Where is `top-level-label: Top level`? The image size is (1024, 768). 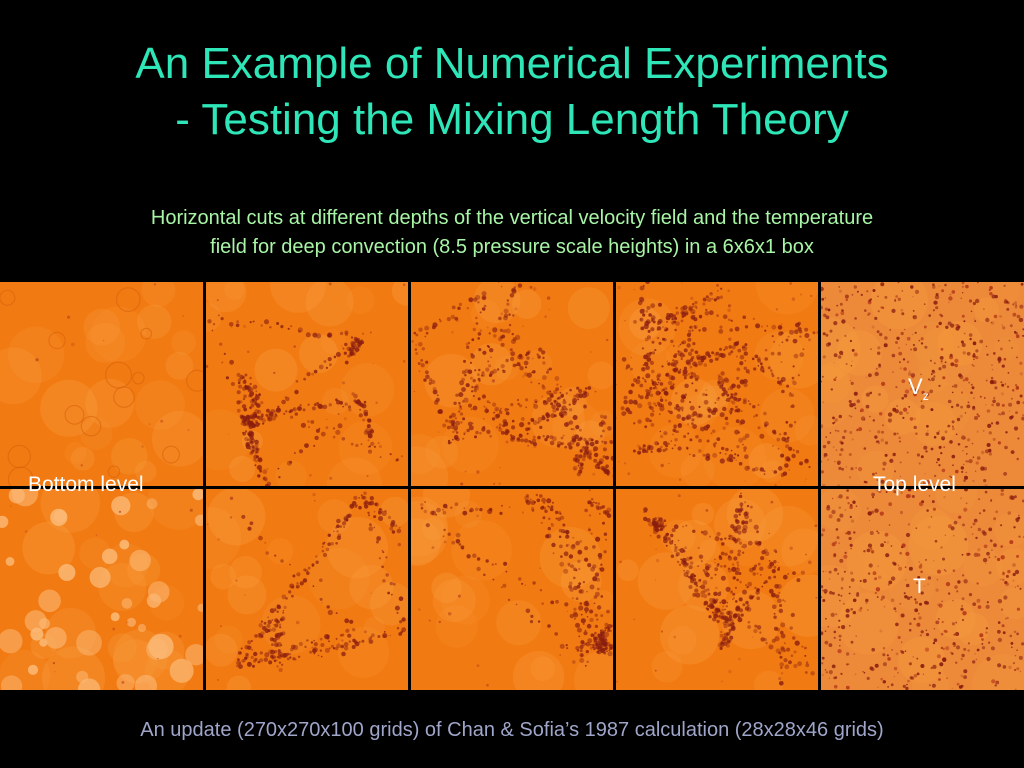 top-level-label: Top level is located at coordinates (914, 484).